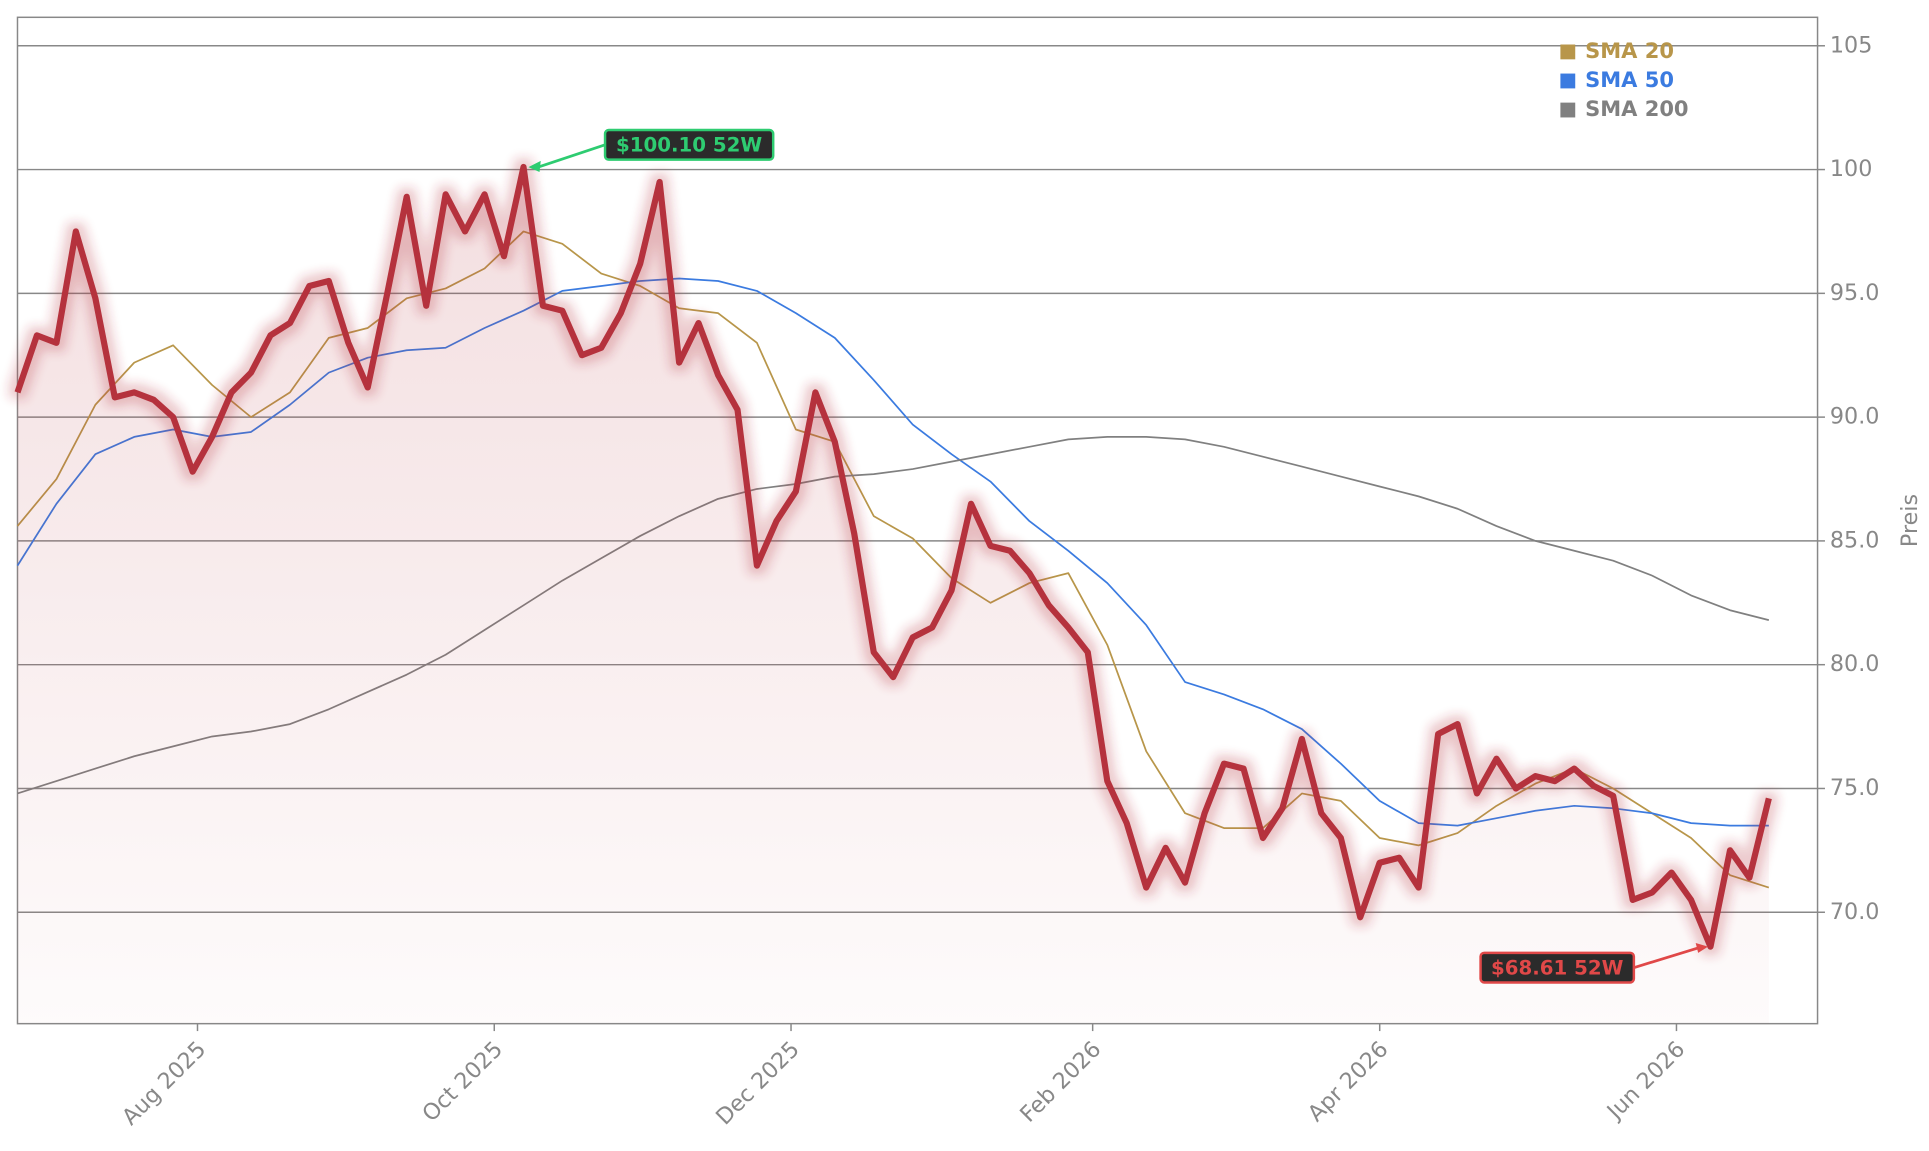 This screenshot has width=1929, height=1151. What do you see at coordinates (462, 1081) in the screenshot?
I see `x-tick-label: Oct 2025` at bounding box center [462, 1081].